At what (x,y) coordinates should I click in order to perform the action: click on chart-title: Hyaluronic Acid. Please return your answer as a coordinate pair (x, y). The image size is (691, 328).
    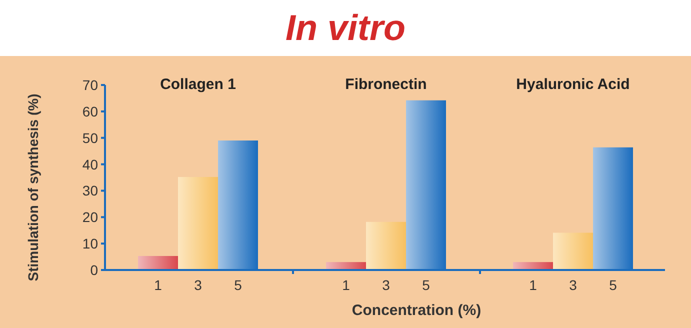
    Looking at the image, I should click on (573, 84).